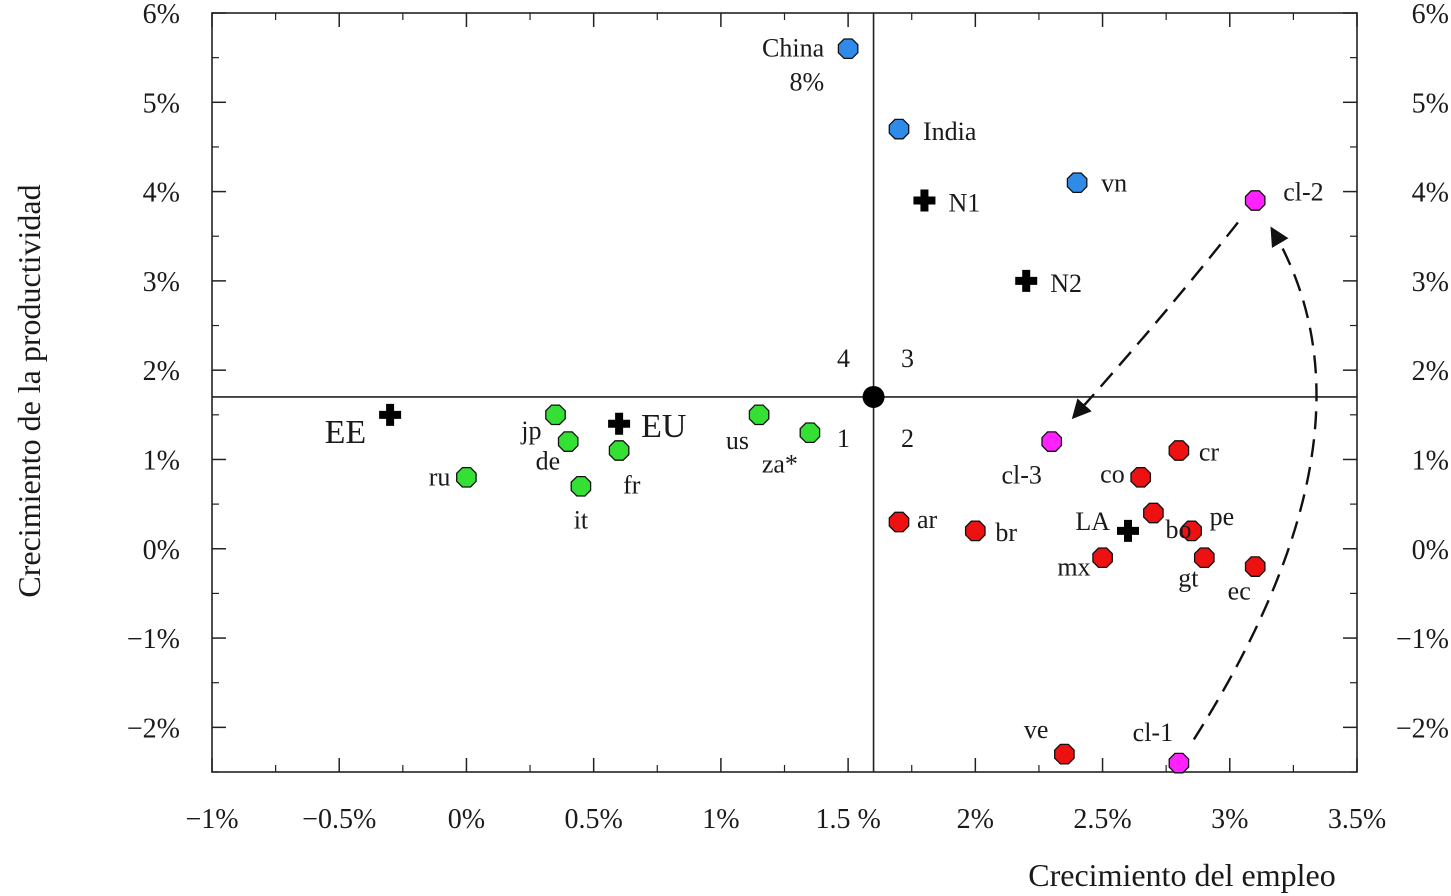  I want to click on point-ec, so click(1255, 566).